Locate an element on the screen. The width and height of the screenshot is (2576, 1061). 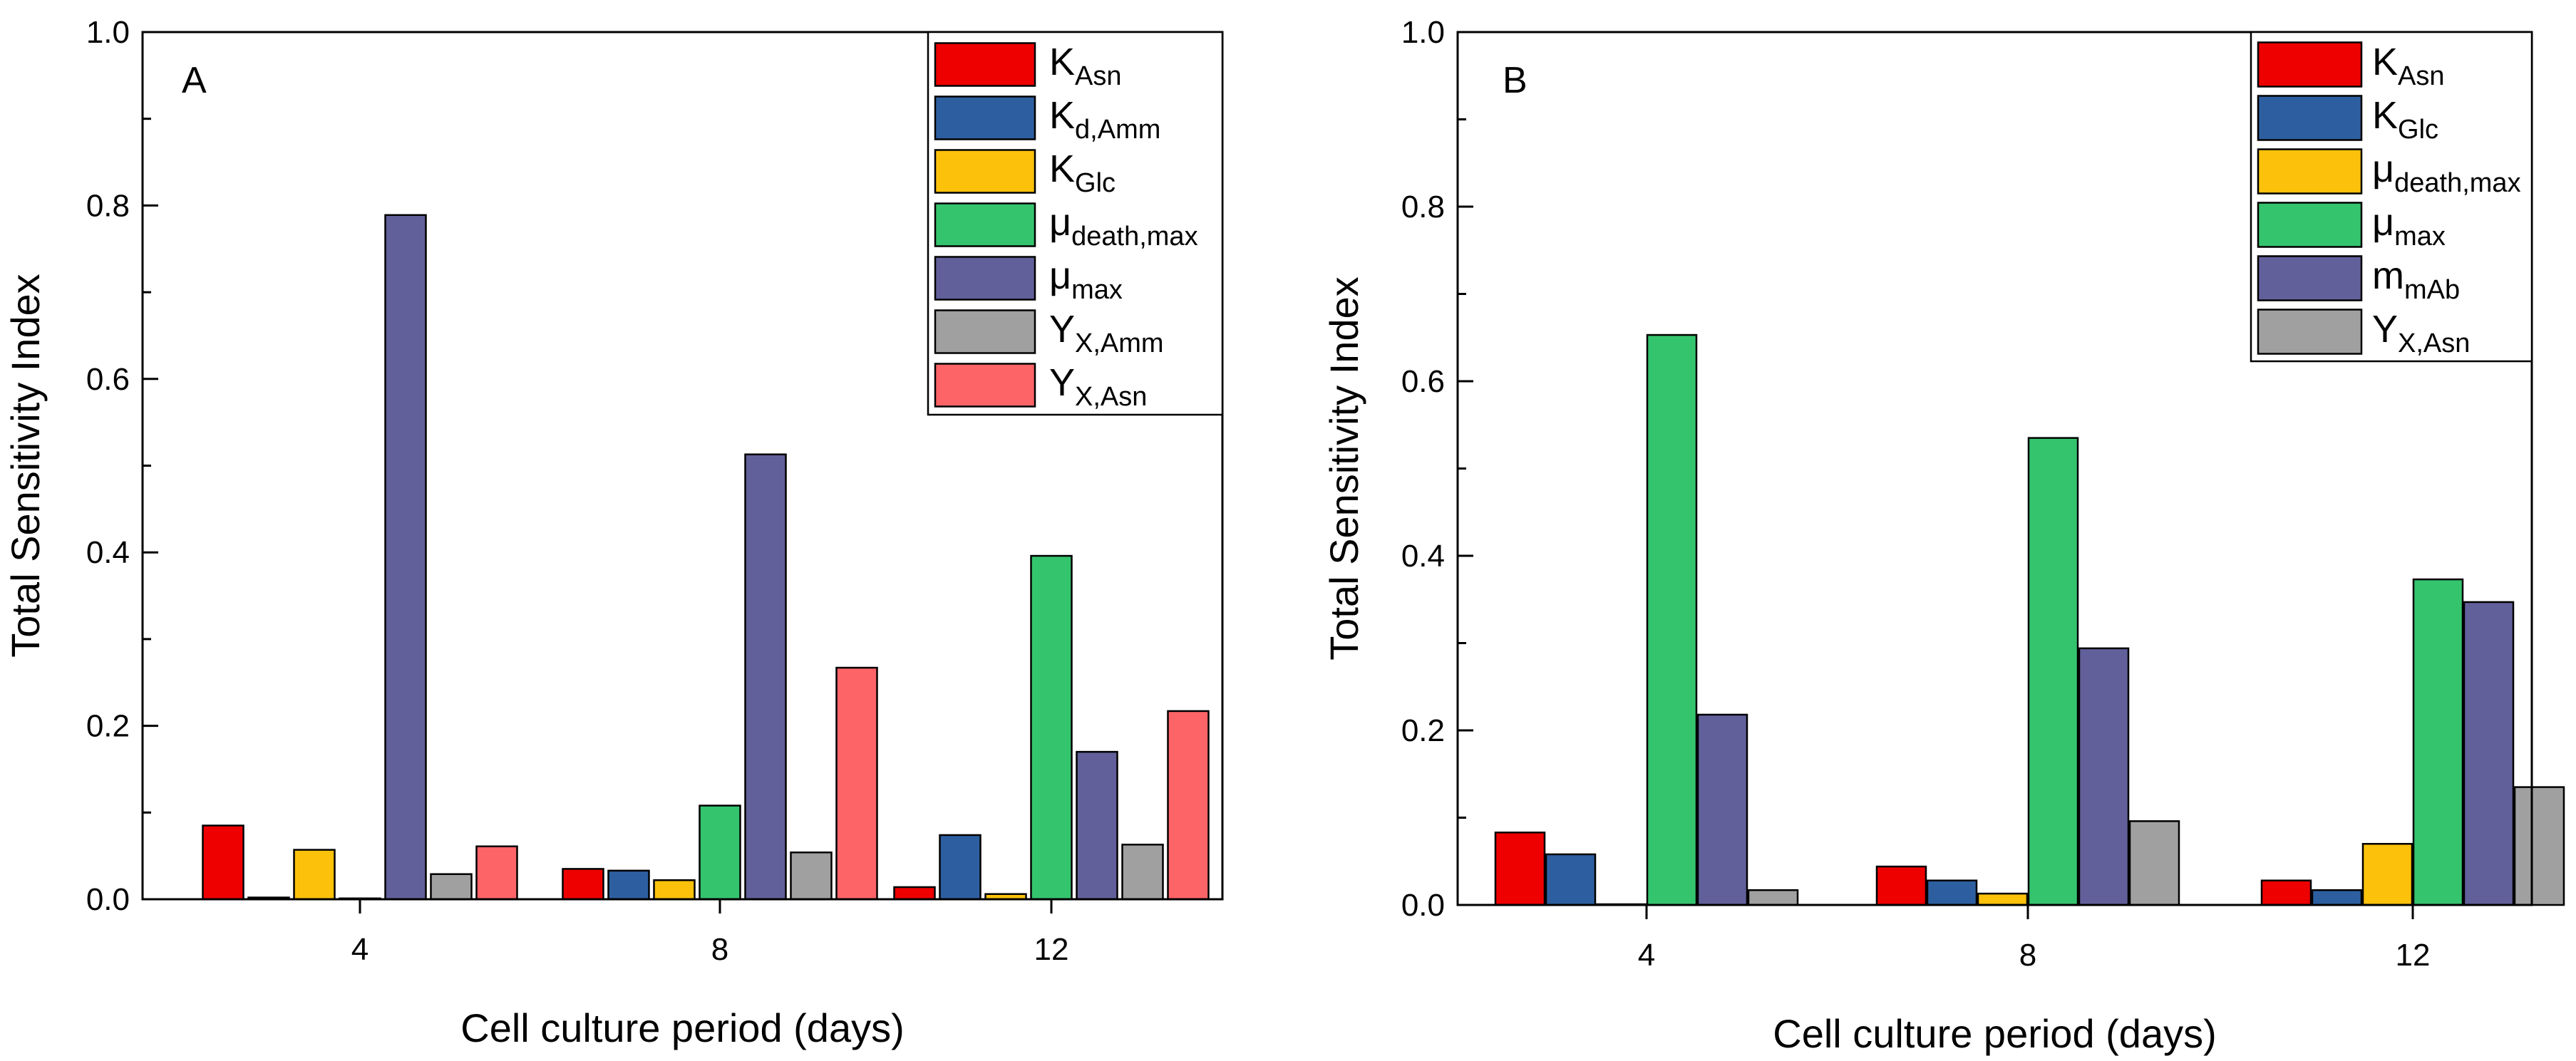
bar-b-max-day12 is located at coordinates (2438, 742).